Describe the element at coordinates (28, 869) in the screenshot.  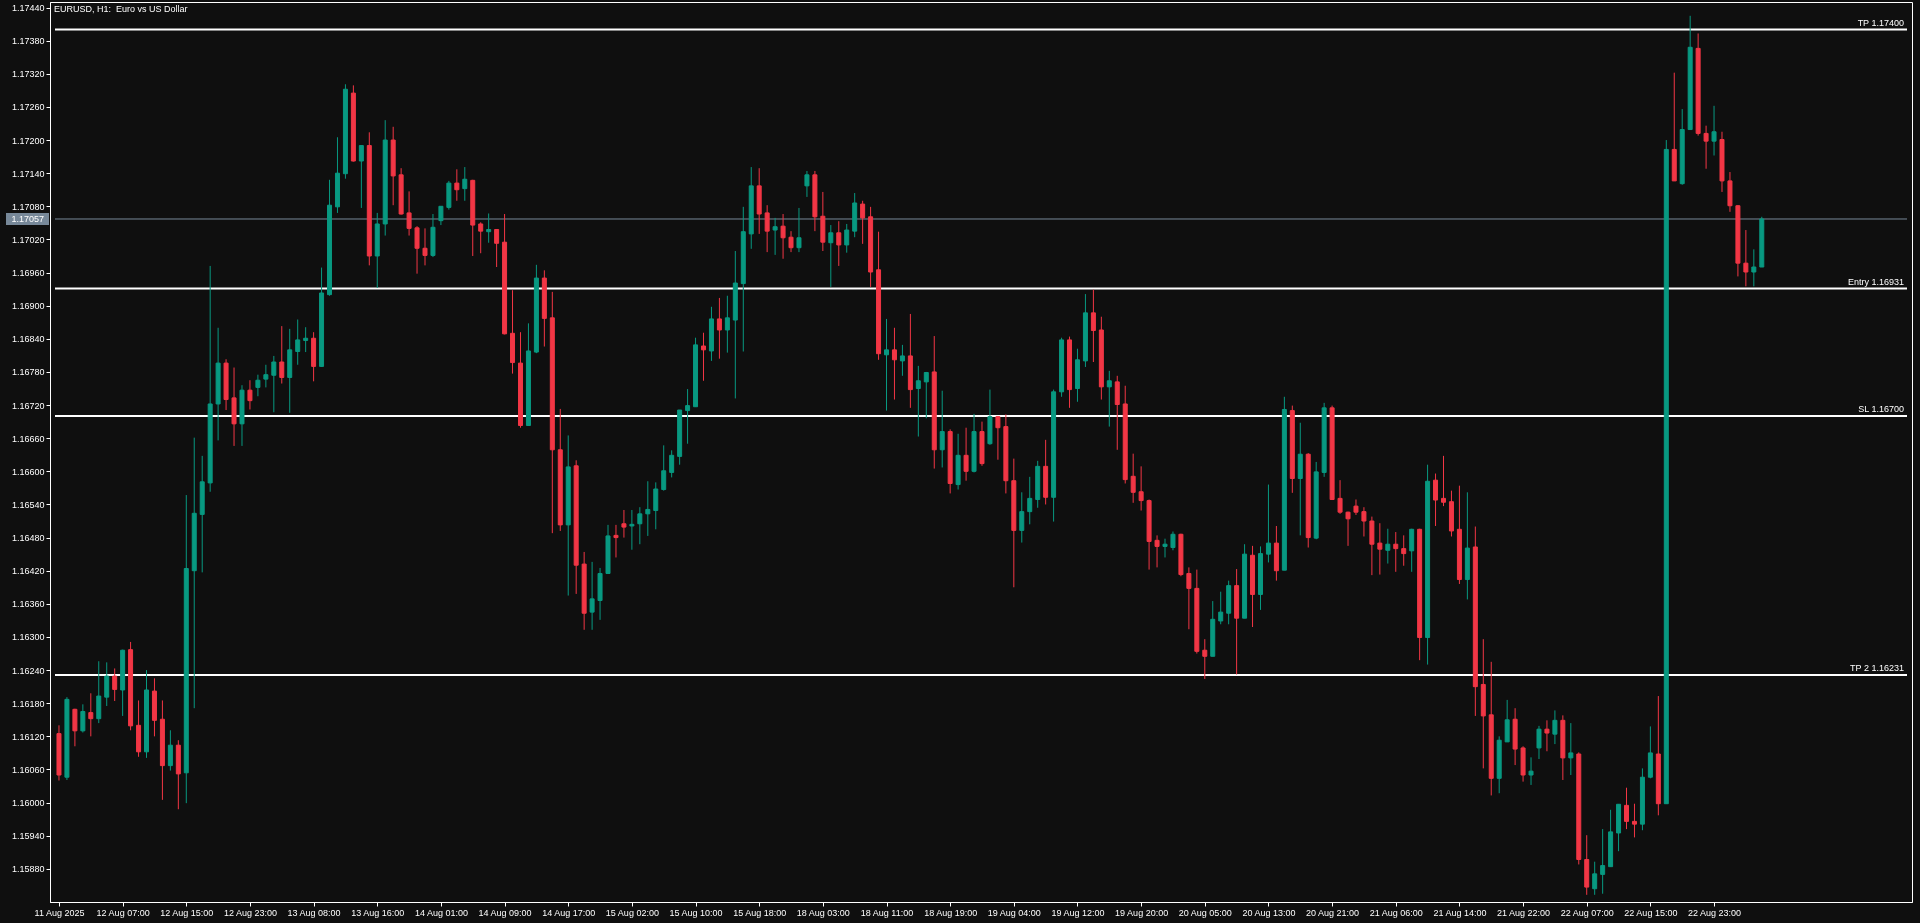
I see `y-tick-label: 1.15880` at that location.